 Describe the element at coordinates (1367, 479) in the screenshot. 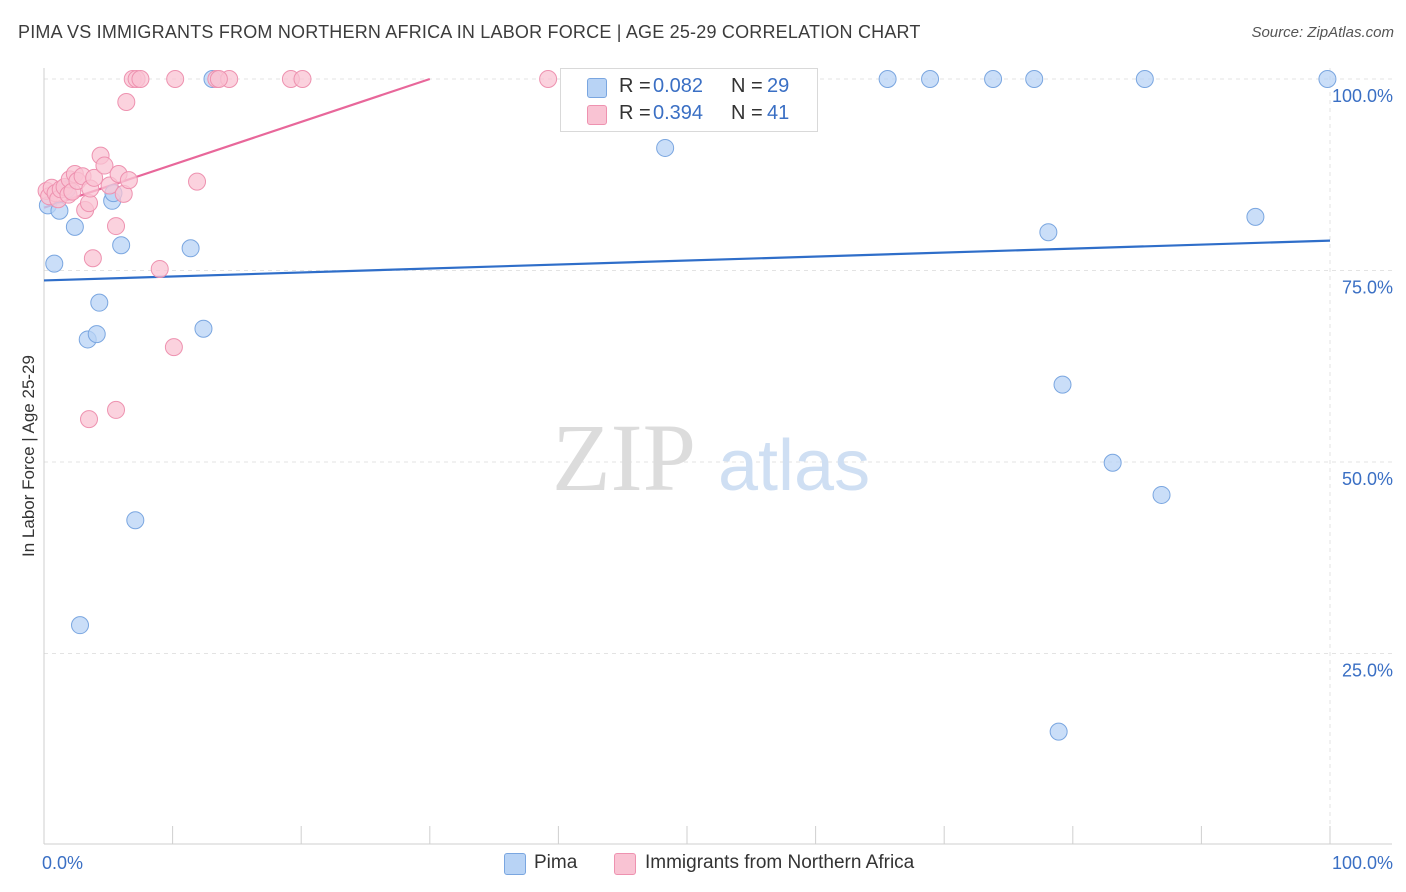

I see `y-tick-label: 50.0%` at that location.